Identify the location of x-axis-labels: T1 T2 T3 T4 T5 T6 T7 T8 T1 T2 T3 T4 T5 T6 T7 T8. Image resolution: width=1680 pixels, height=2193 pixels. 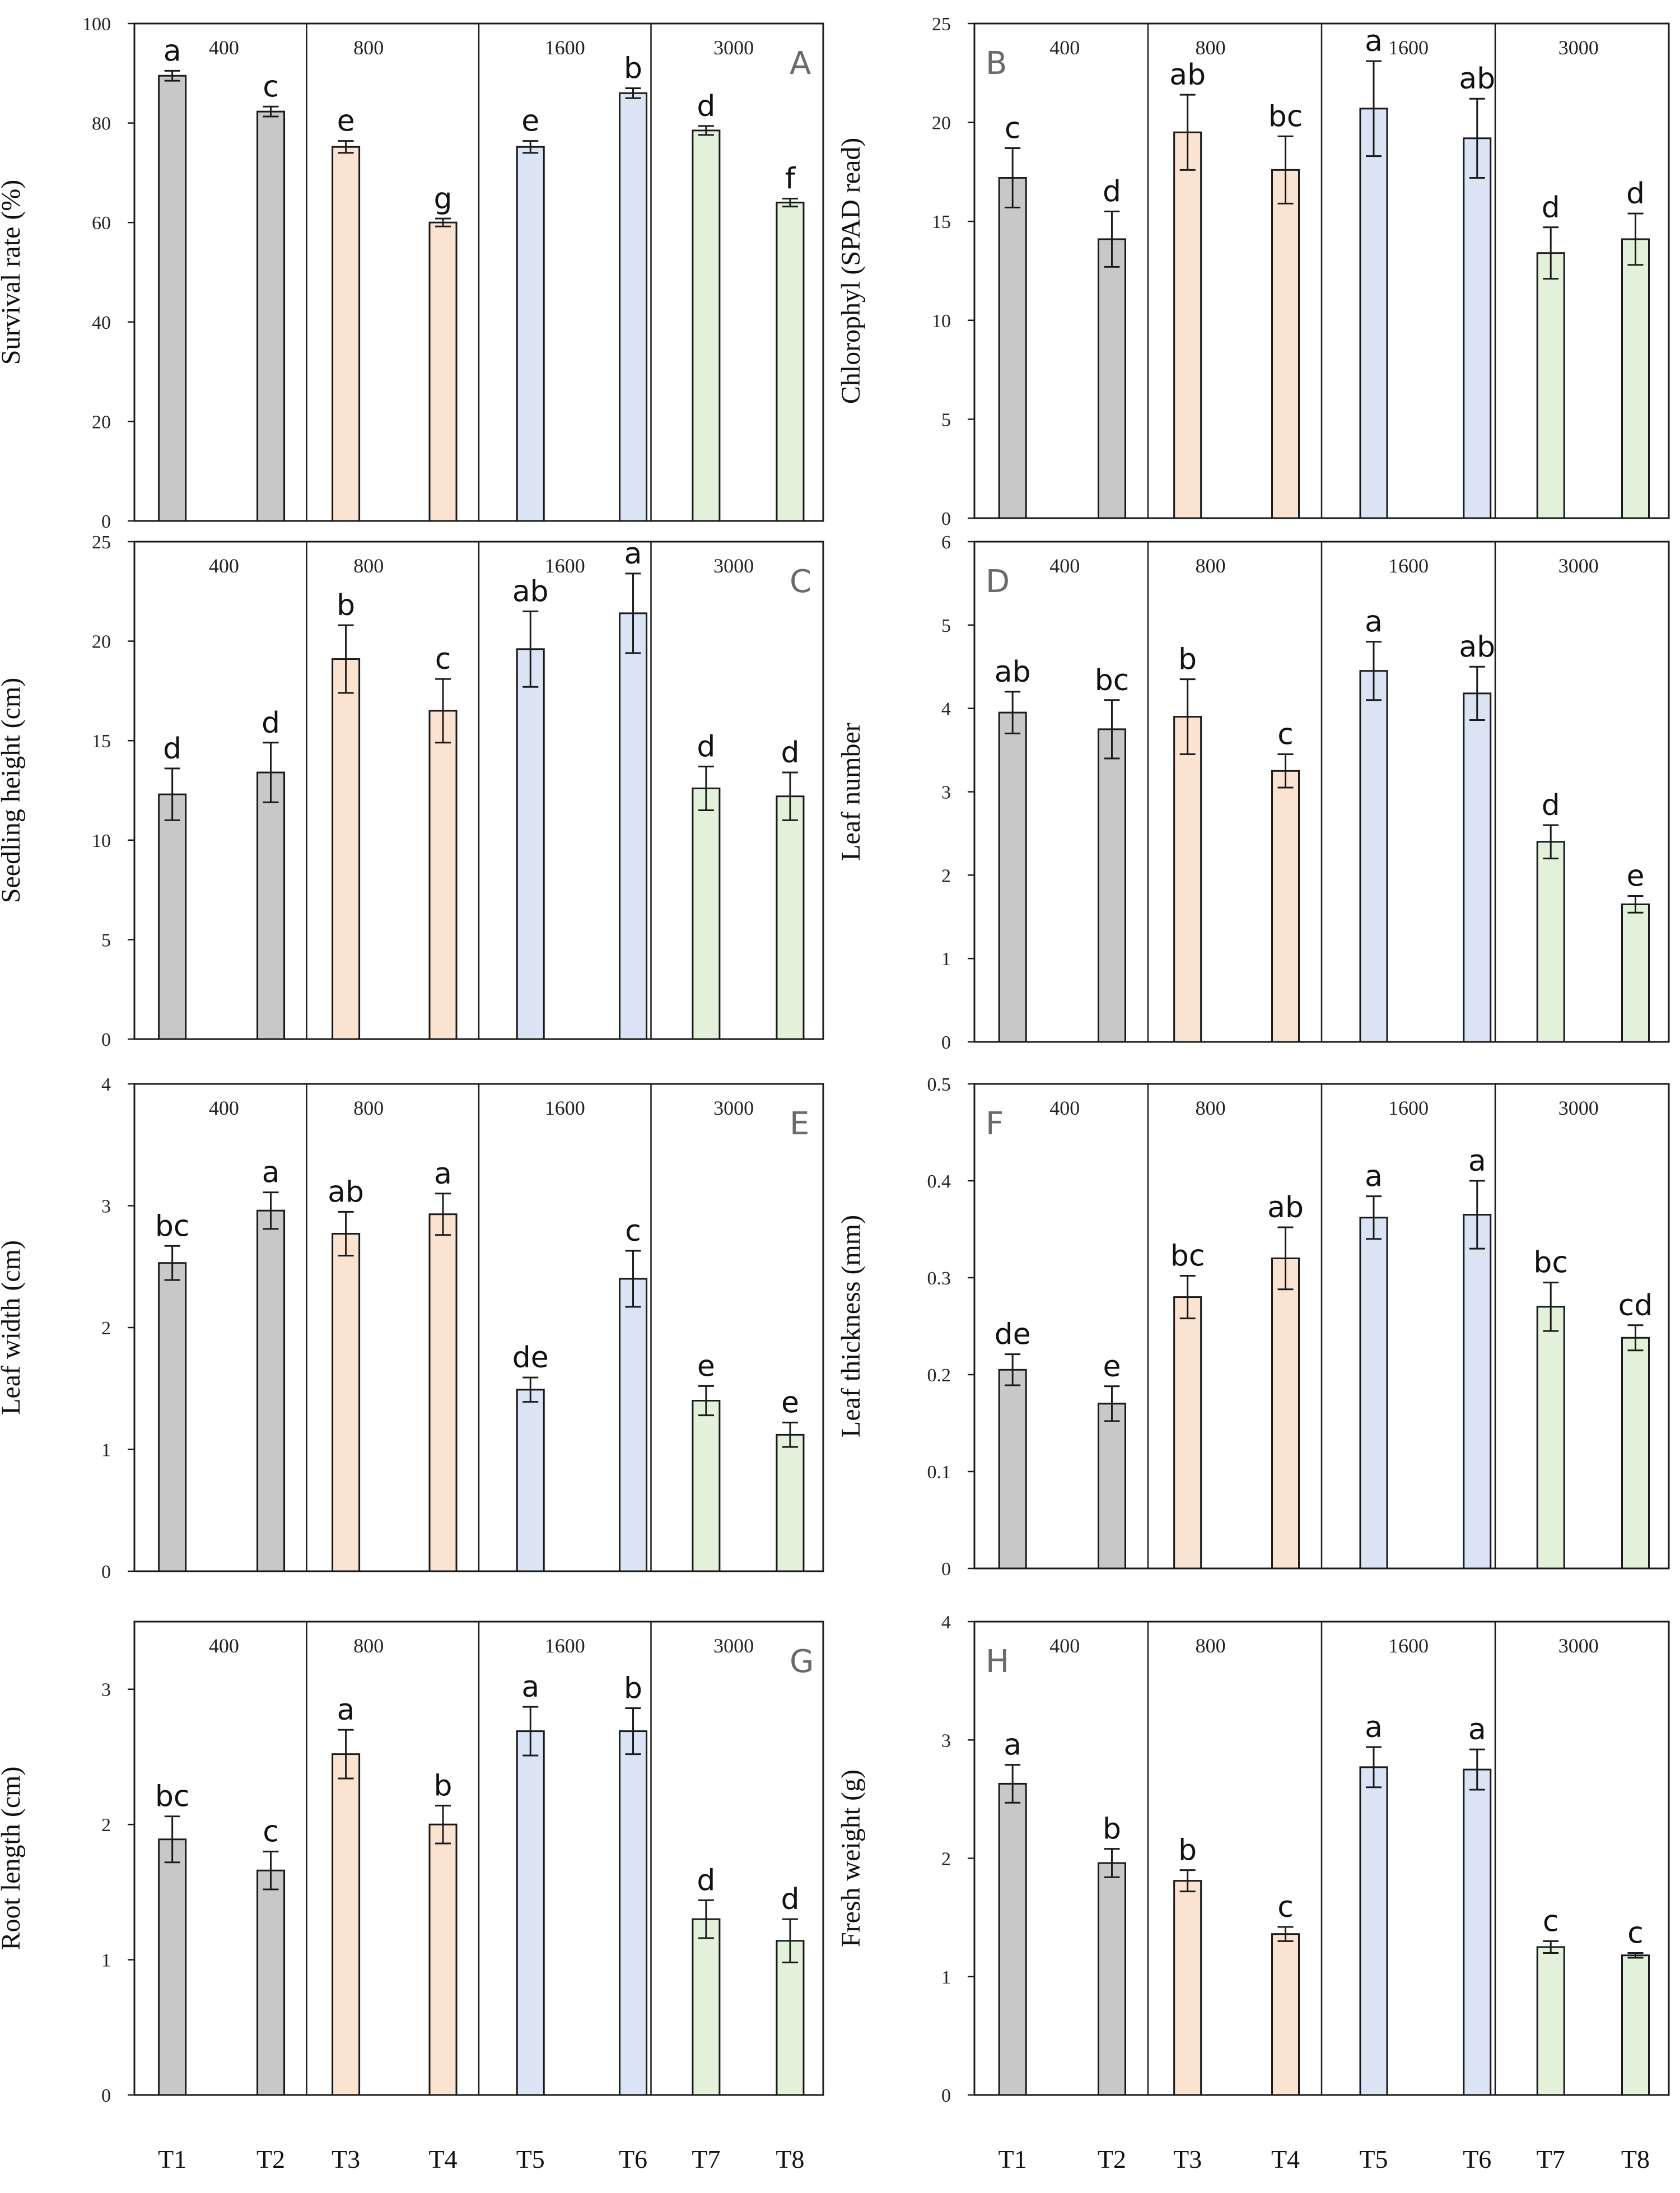
(904, 2159).